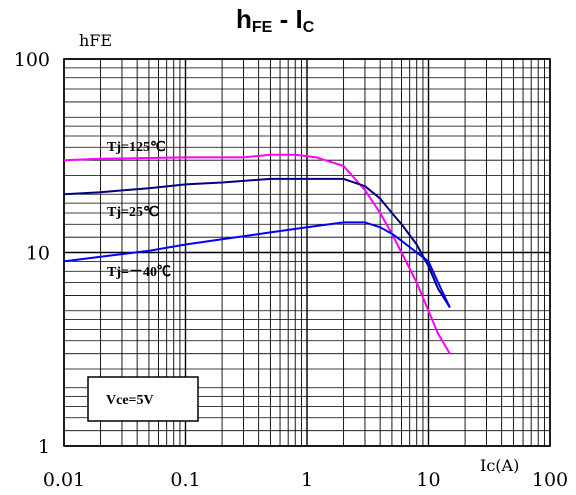 The image size is (576, 495). What do you see at coordinates (44, 447) in the screenshot?
I see `y-tick-label: 1` at bounding box center [44, 447].